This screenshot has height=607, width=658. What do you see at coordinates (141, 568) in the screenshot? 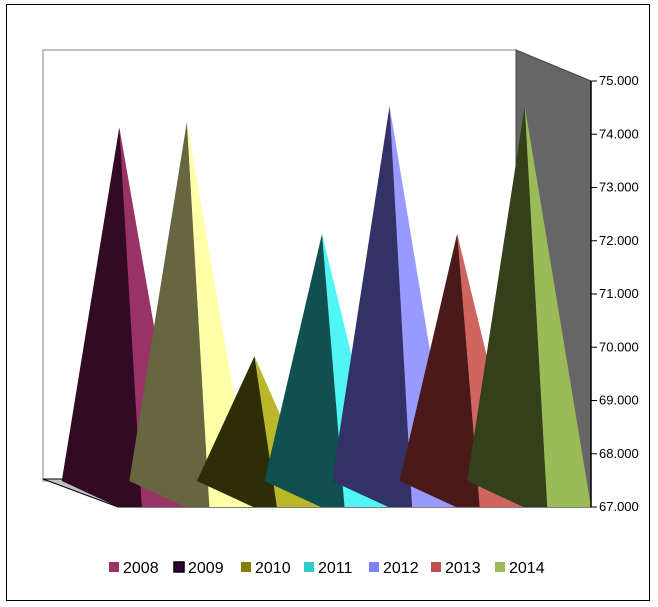
I see `legend-label-2008: 2008` at bounding box center [141, 568].